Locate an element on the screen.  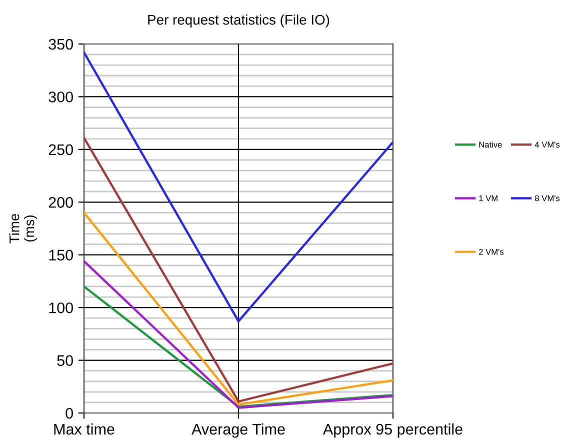
legend-label: 2 VM's is located at coordinates (491, 251).